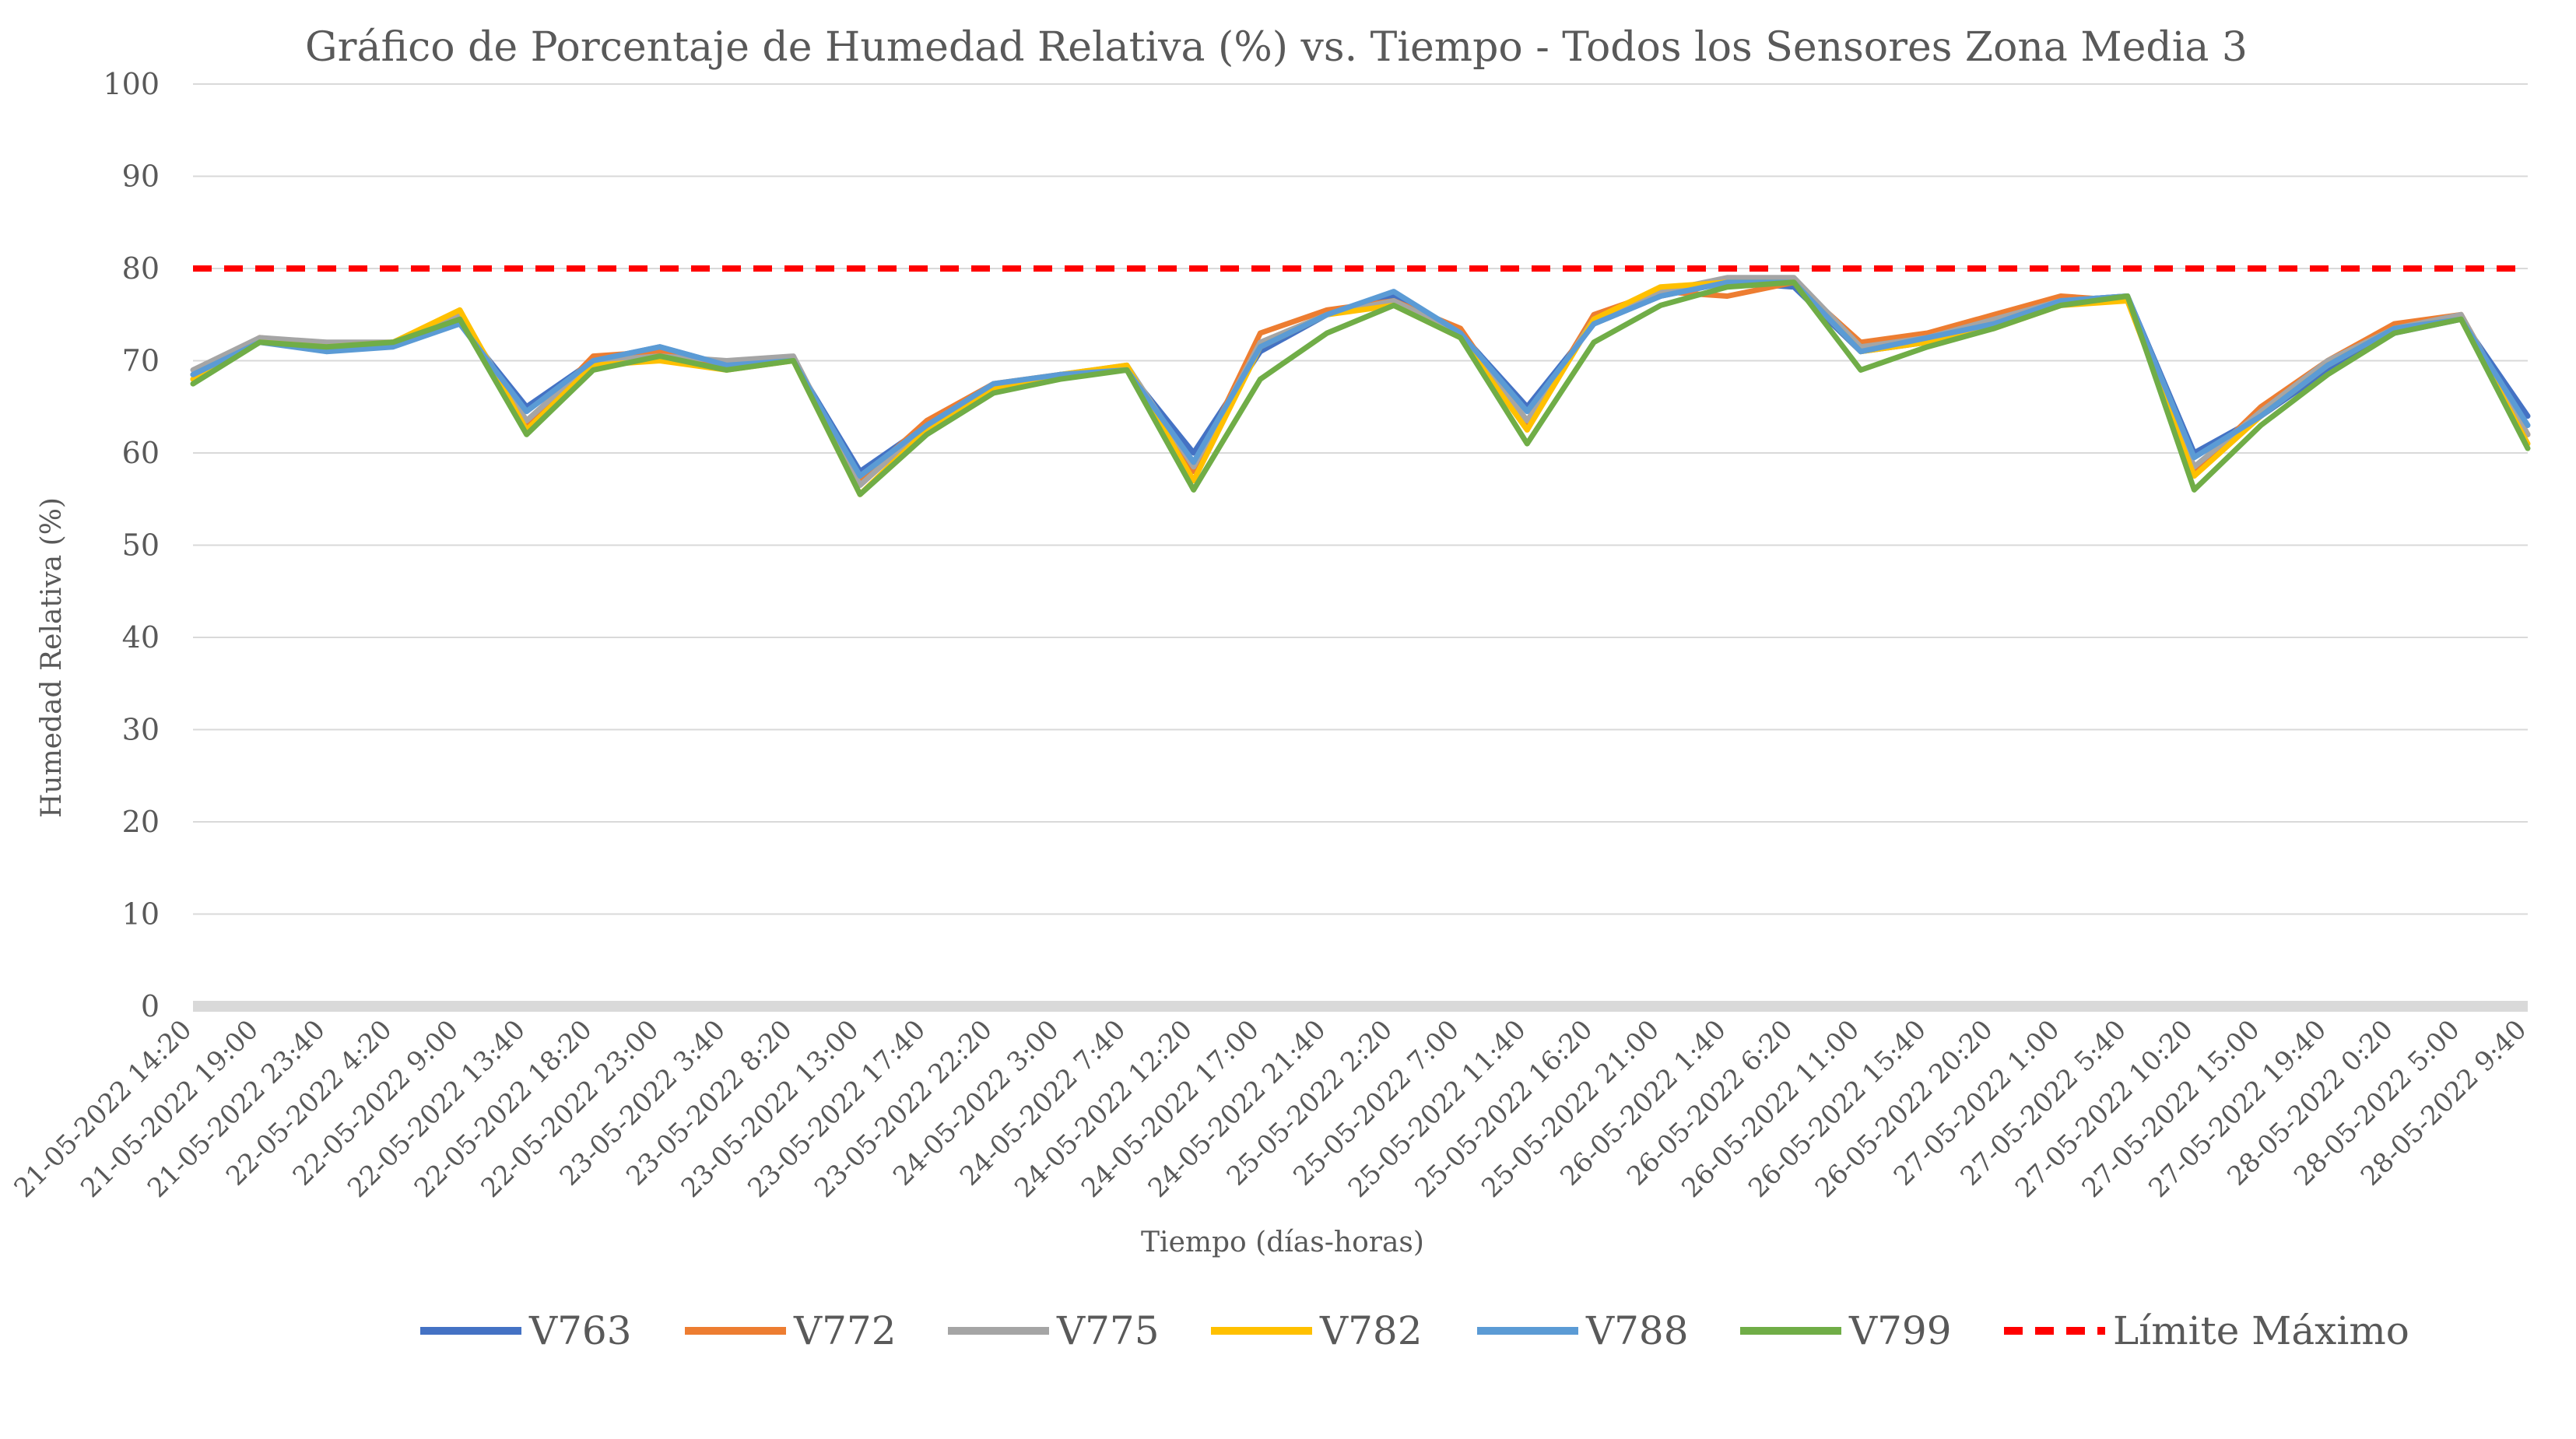  I want to click on y-tick-label: 30, so click(141, 730).